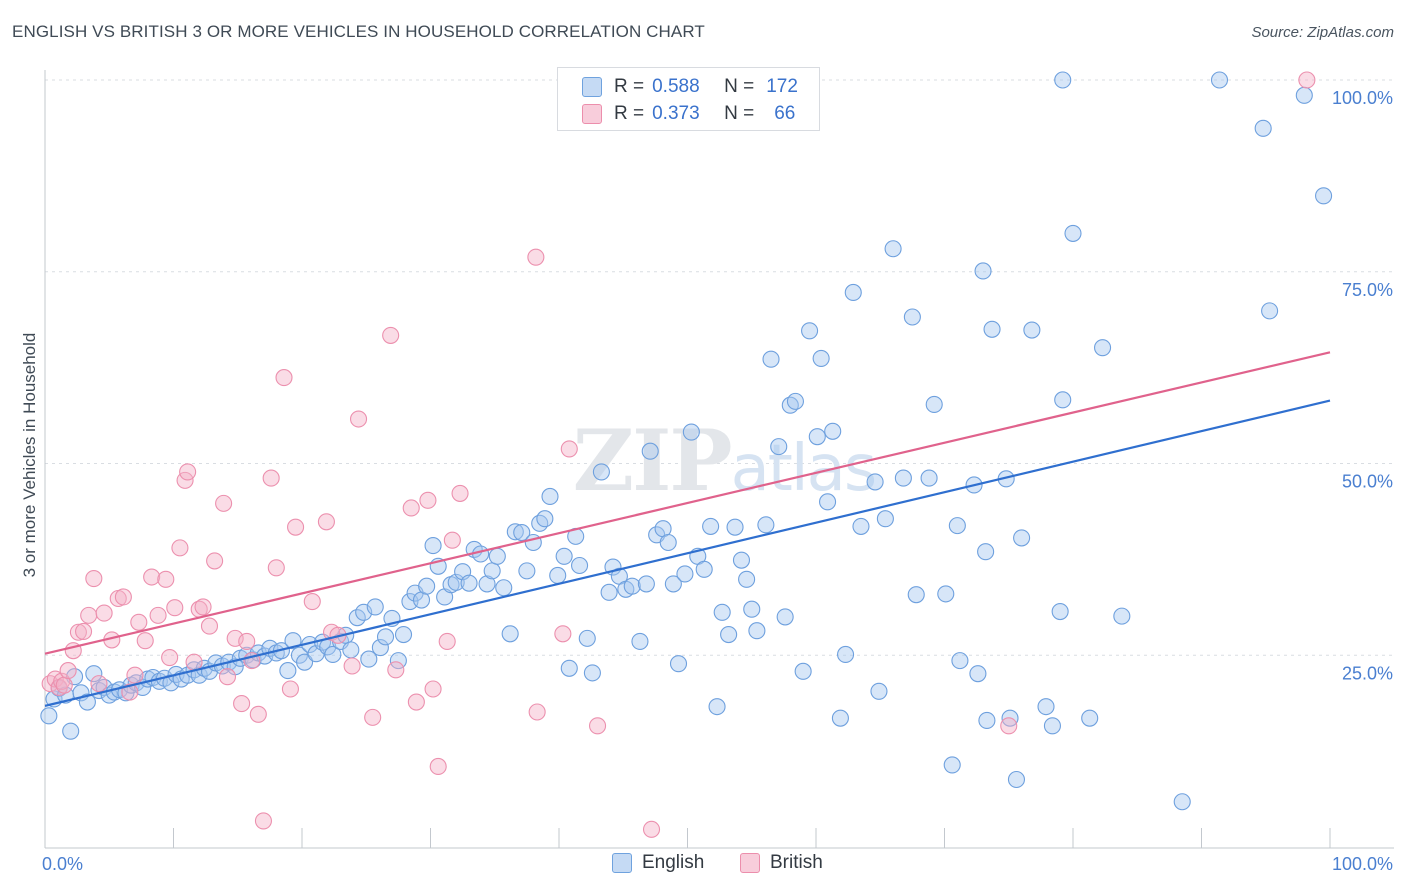 Image resolution: width=1406 pixels, height=892 pixels. What do you see at coordinates (1362, 98) in the screenshot?
I see `y-tick-label: 100.0%` at bounding box center [1362, 98].